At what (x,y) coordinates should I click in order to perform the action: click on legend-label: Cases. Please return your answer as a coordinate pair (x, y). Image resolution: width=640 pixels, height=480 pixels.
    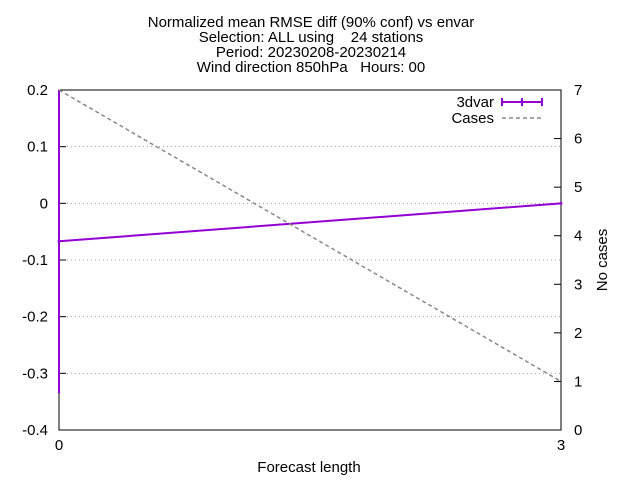
    Looking at the image, I should click on (472, 118).